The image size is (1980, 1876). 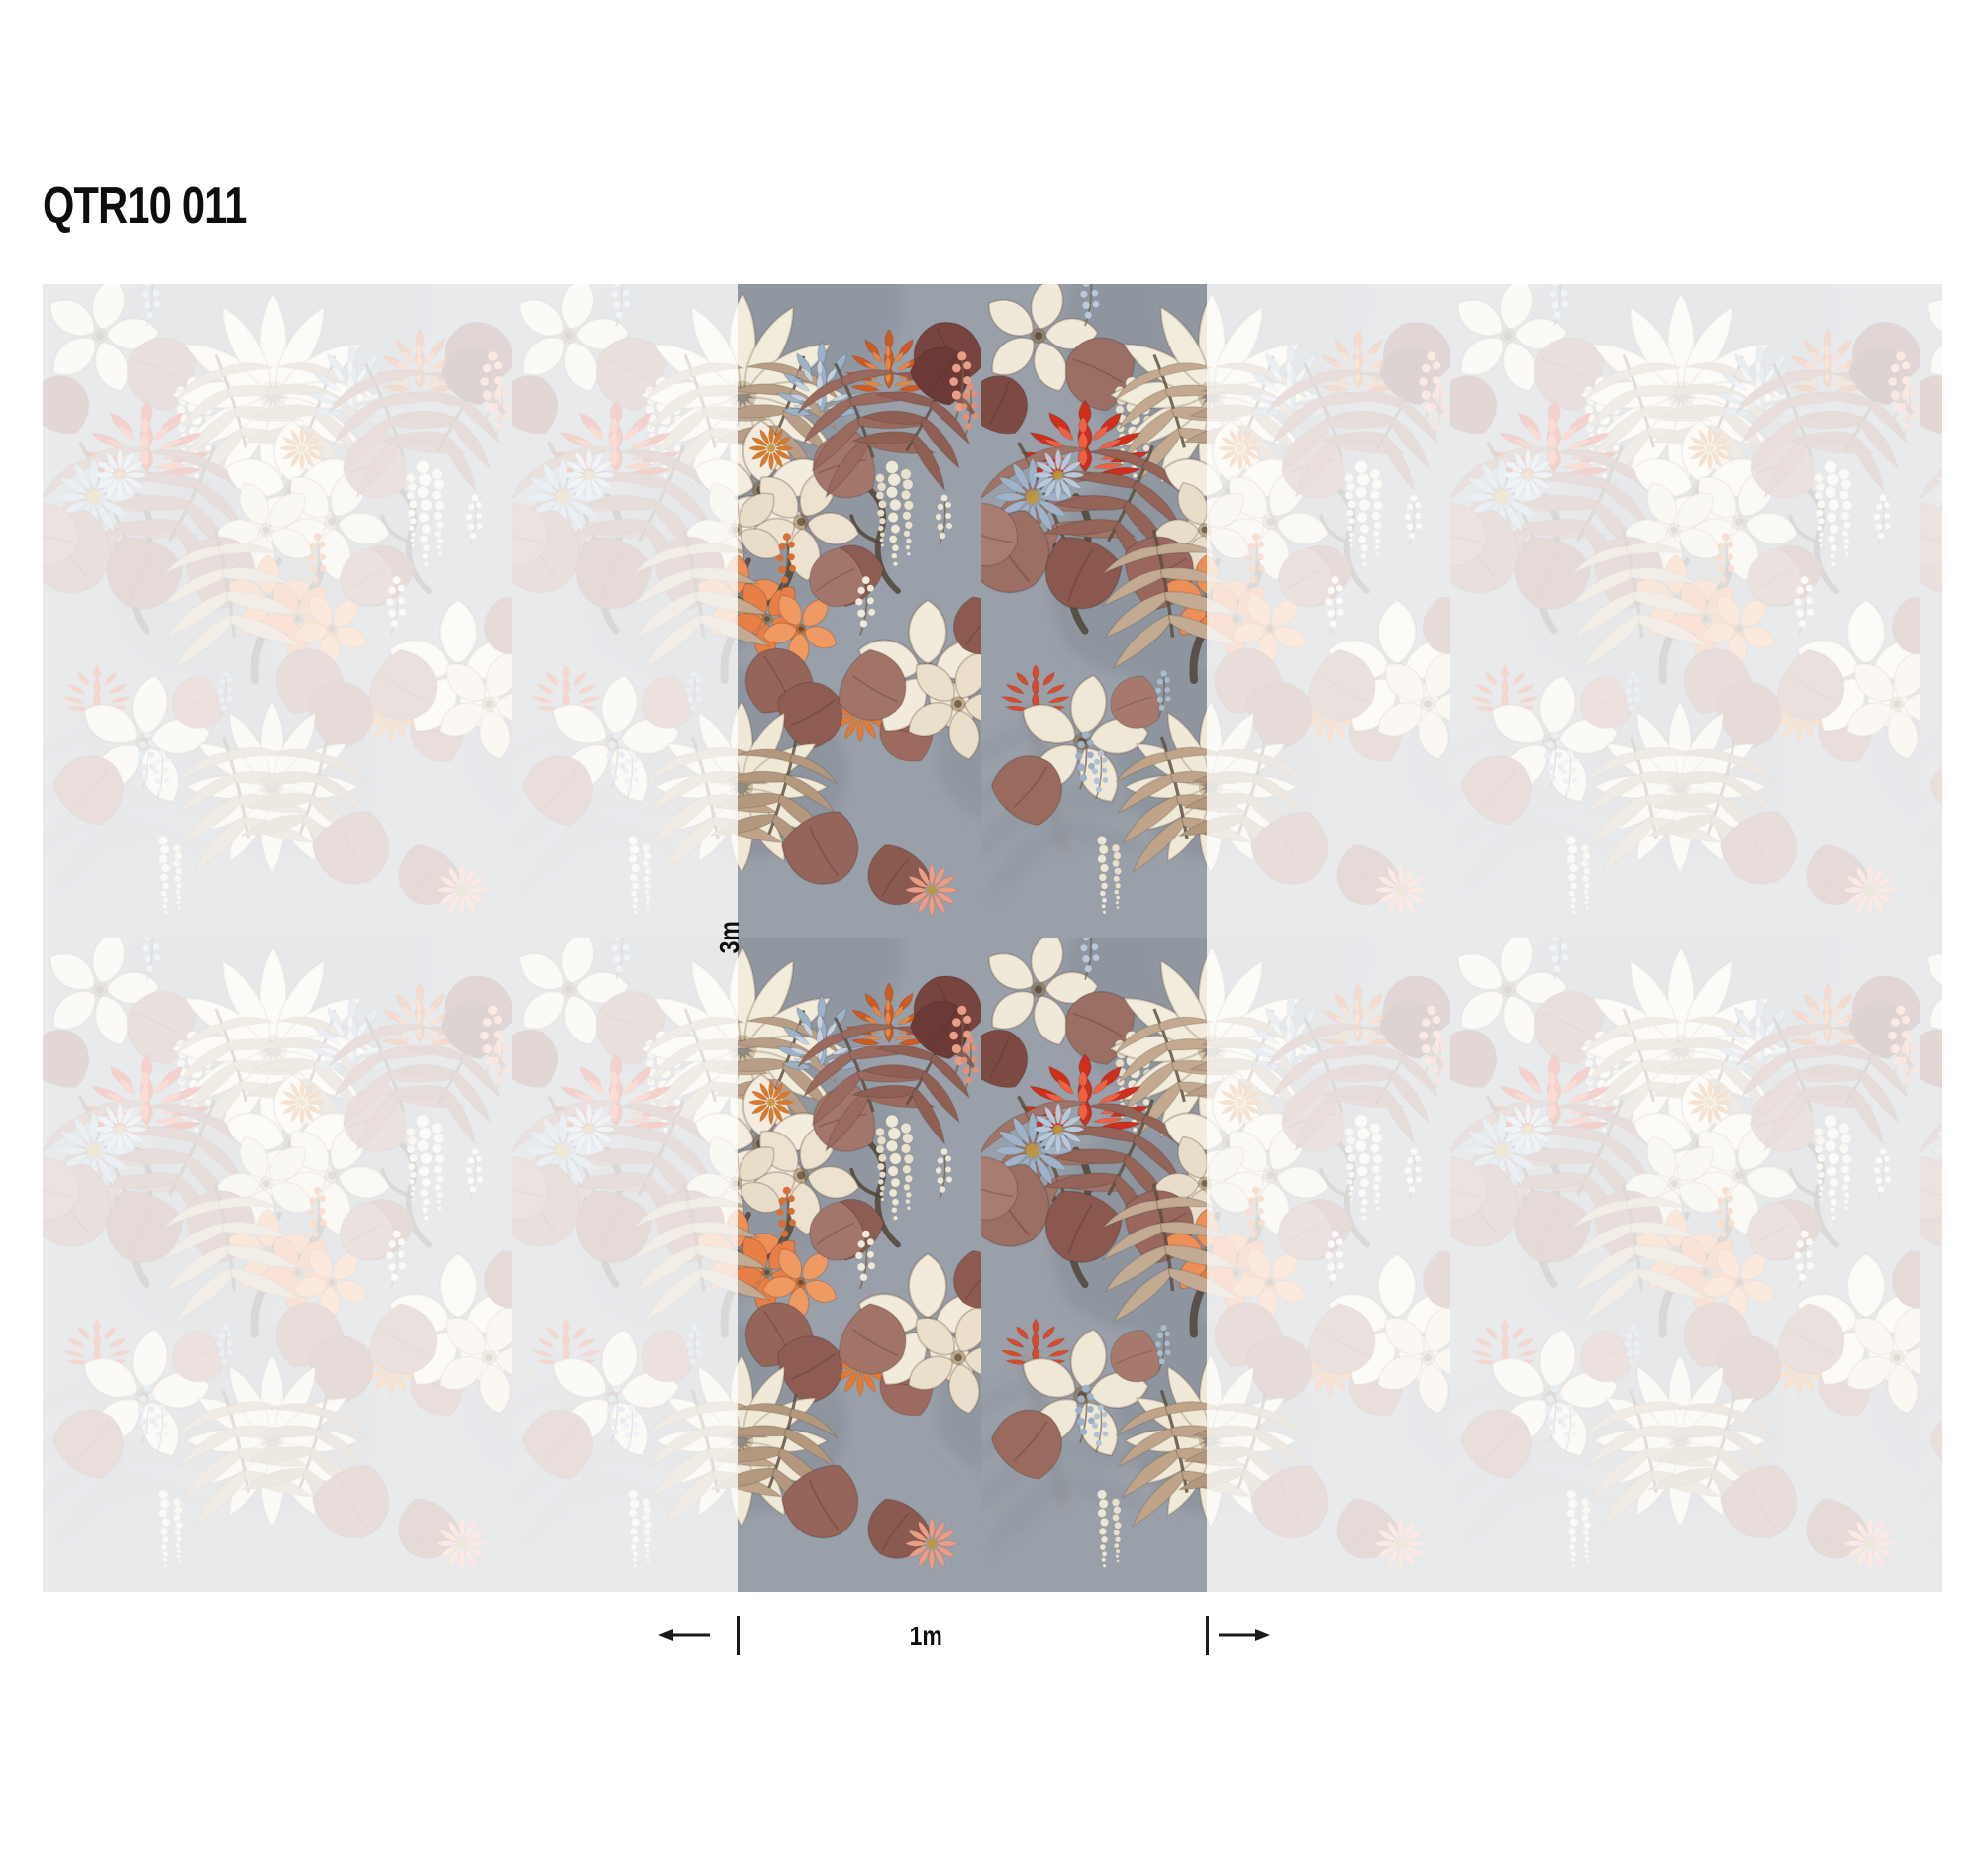 I want to click on width-dimension-label: 1m, so click(x=925, y=1636).